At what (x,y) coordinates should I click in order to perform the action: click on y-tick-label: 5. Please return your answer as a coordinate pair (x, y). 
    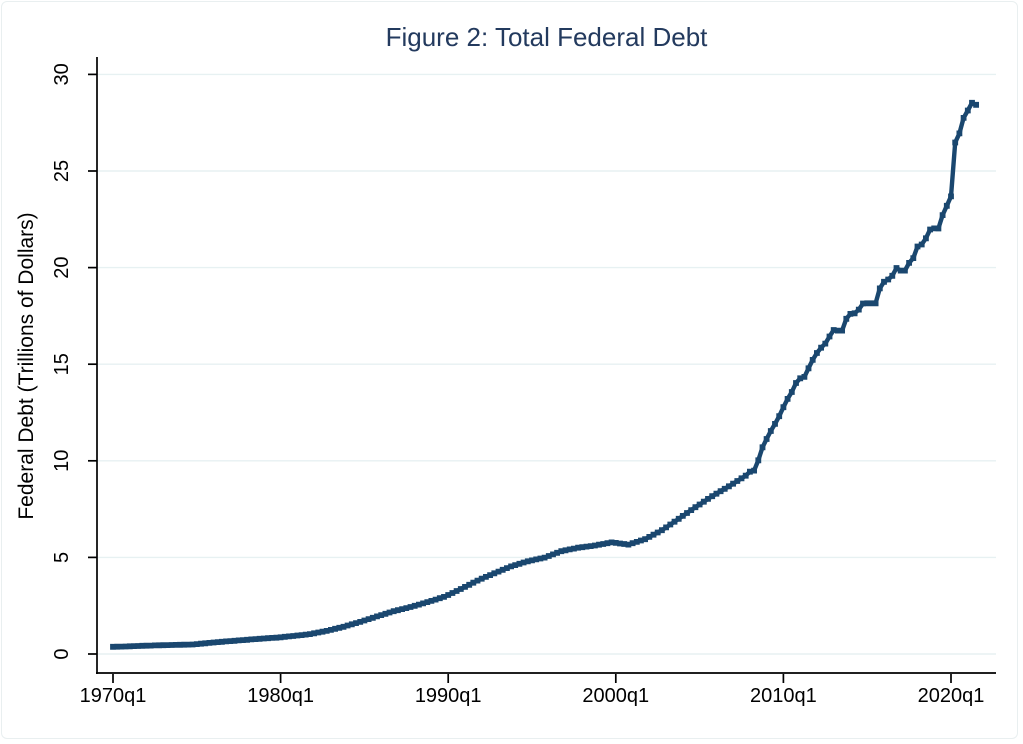
    Looking at the image, I should click on (62, 557).